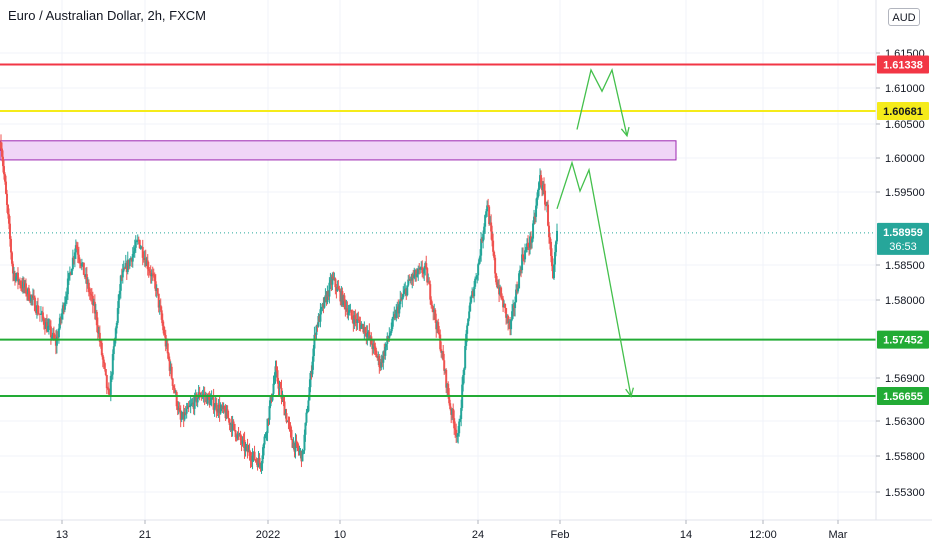 The image size is (932, 555). What do you see at coordinates (625, 132) in the screenshot?
I see `projection-arrowhead` at bounding box center [625, 132].